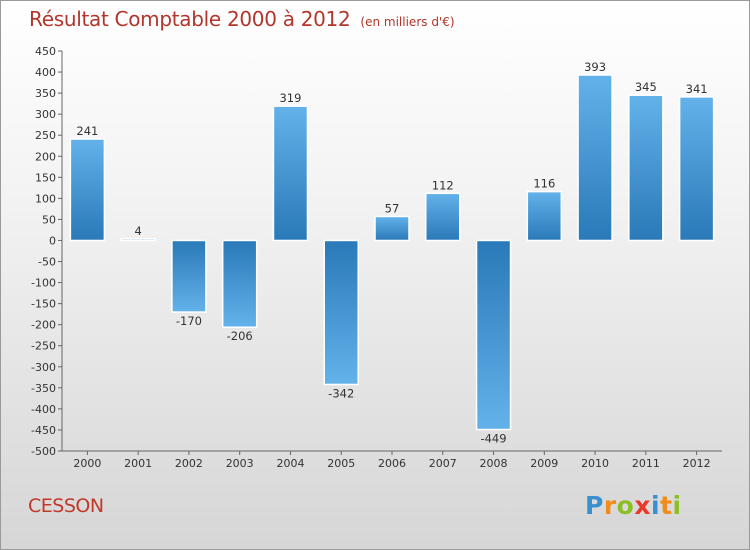  I want to click on data-label-2004: 319, so click(290, 98).